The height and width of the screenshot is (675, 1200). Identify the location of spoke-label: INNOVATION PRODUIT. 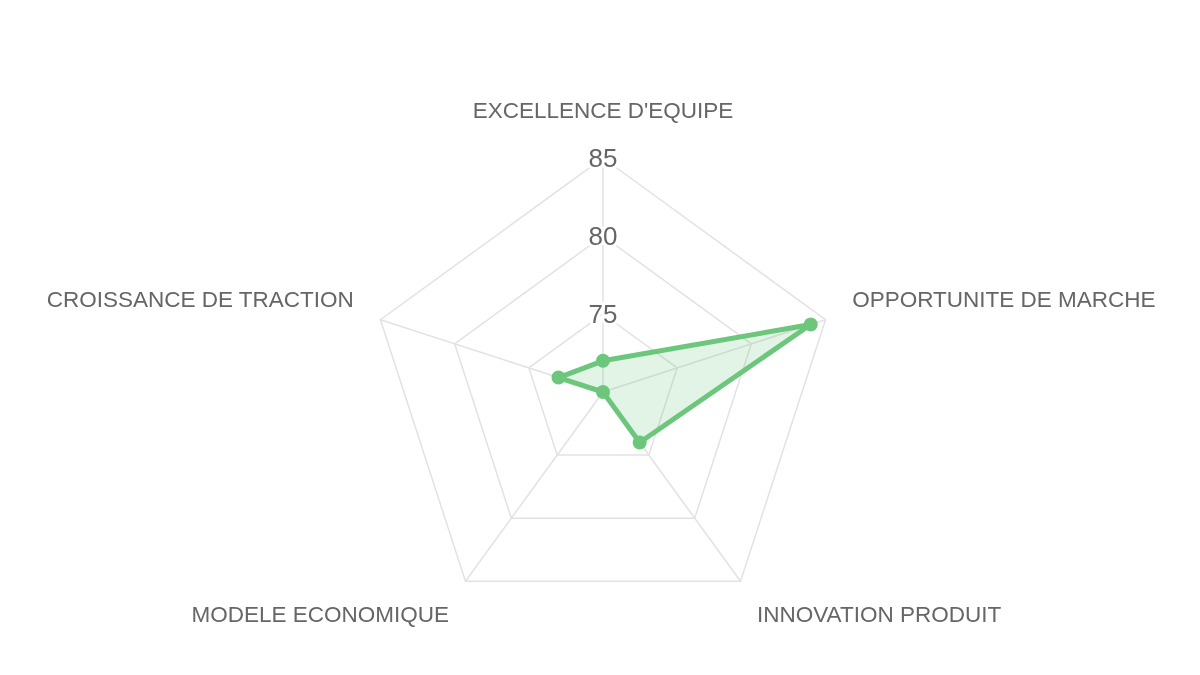
(879, 614).